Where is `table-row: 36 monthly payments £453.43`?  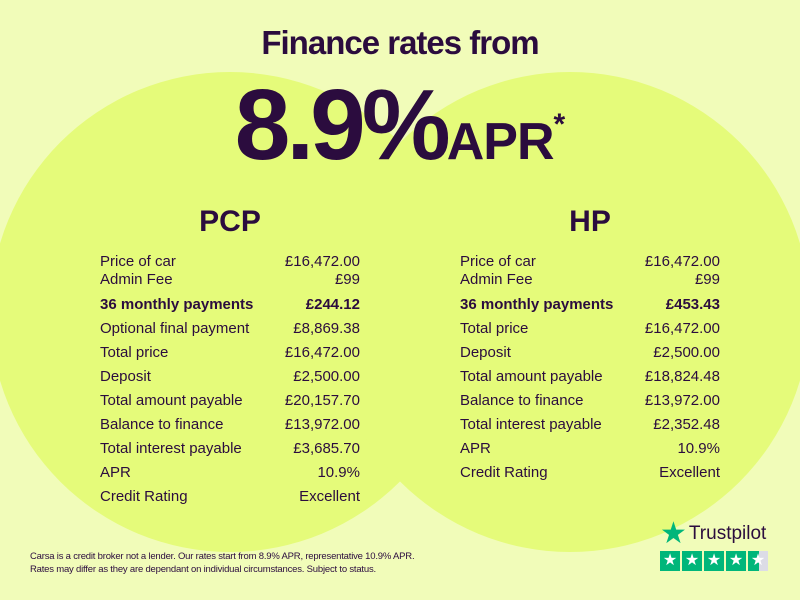
table-row: 36 monthly payments £453.43 is located at coordinates (590, 305).